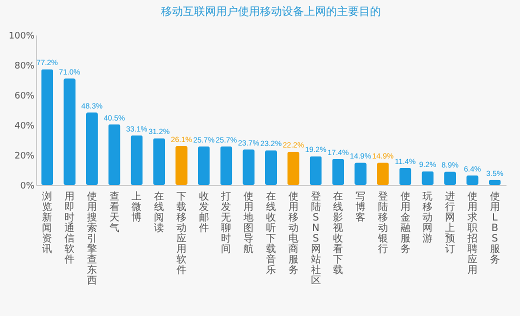  What do you see at coordinates (293, 234) in the screenshot?
I see `x-tick-label: 使用移动电商服务` at bounding box center [293, 234].